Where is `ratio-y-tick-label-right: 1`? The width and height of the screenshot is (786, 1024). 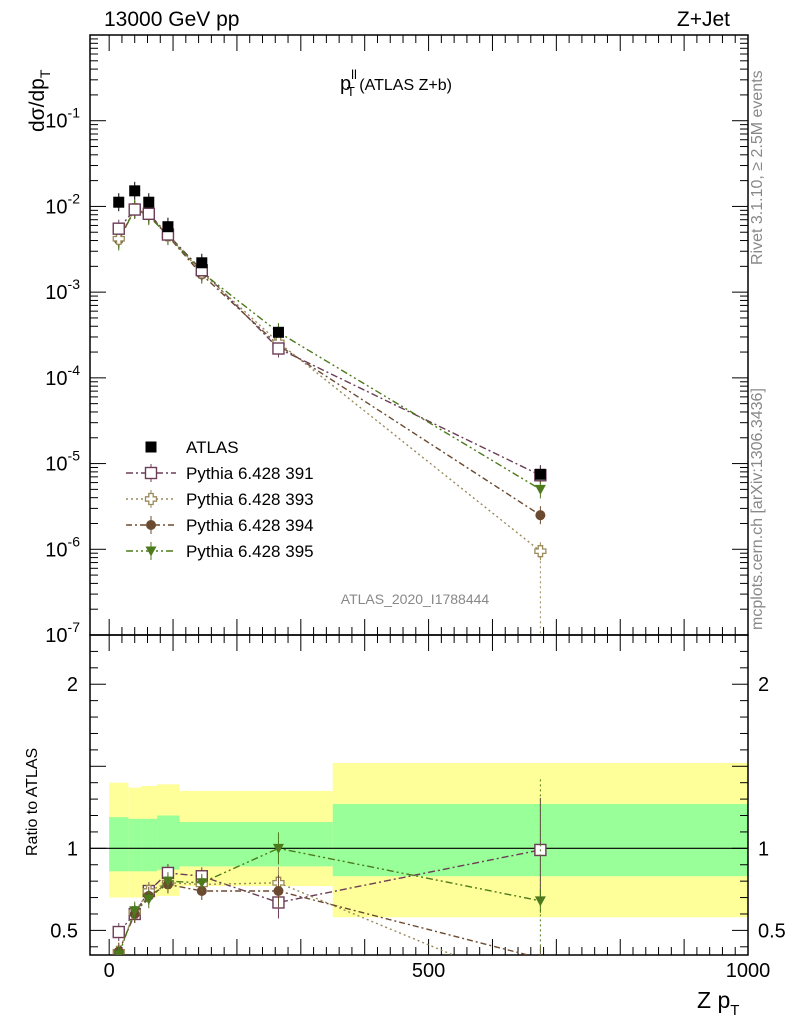
ratio-y-tick-label-right: 1 is located at coordinates (763, 849).